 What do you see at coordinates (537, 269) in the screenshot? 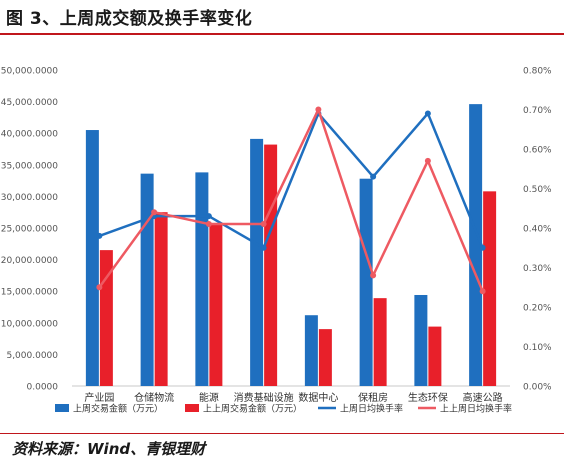
I see `right-tick-label: 0.30%` at bounding box center [537, 269].